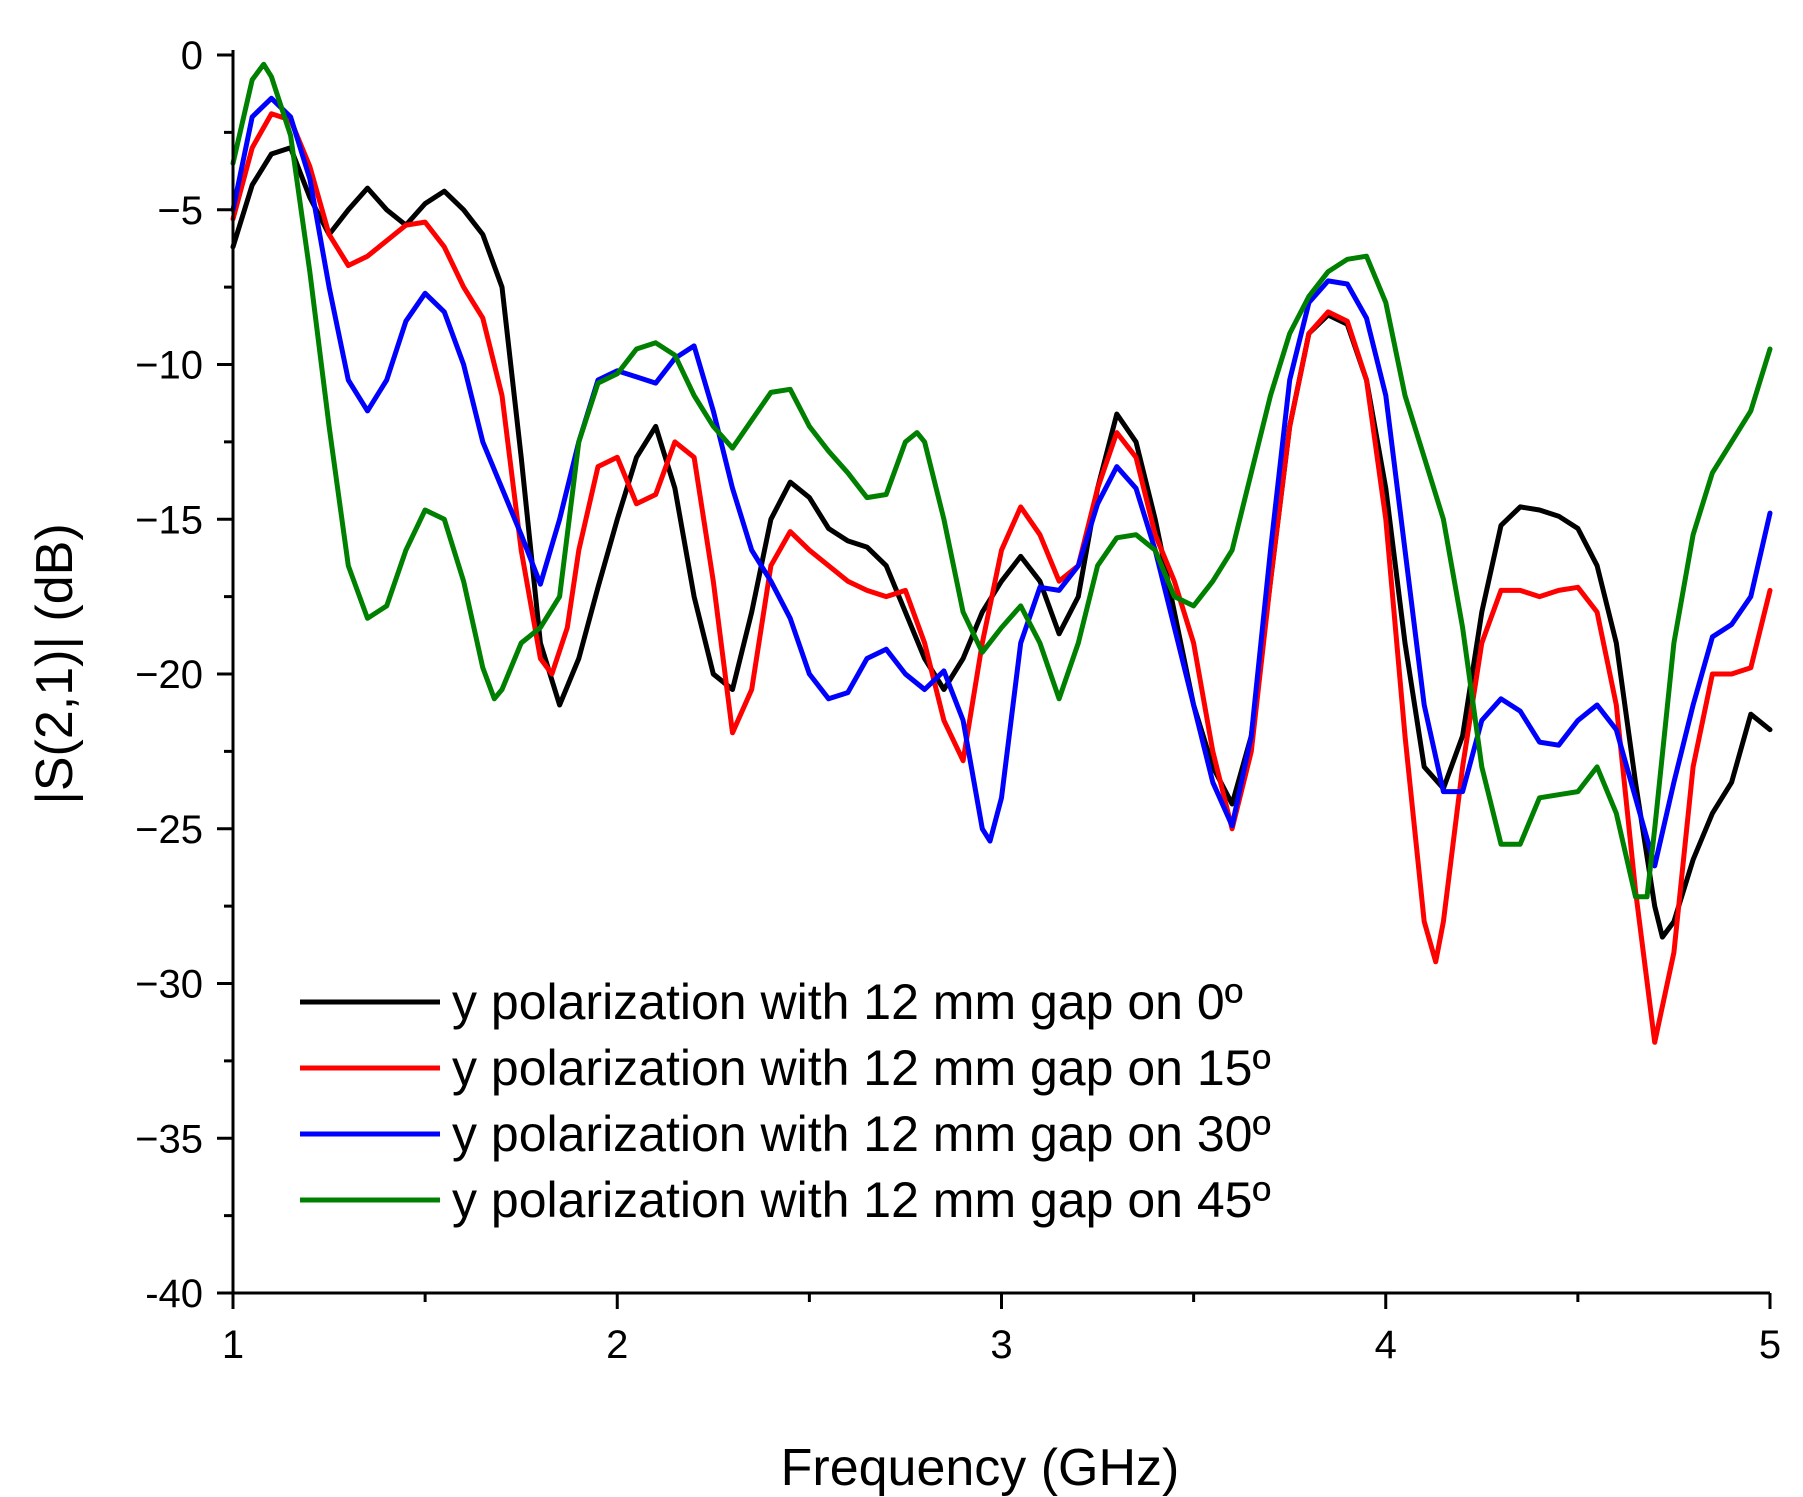 The width and height of the screenshot is (1803, 1497). Describe the element at coordinates (233, 1345) in the screenshot. I see `x-tick-label: 1` at that location.